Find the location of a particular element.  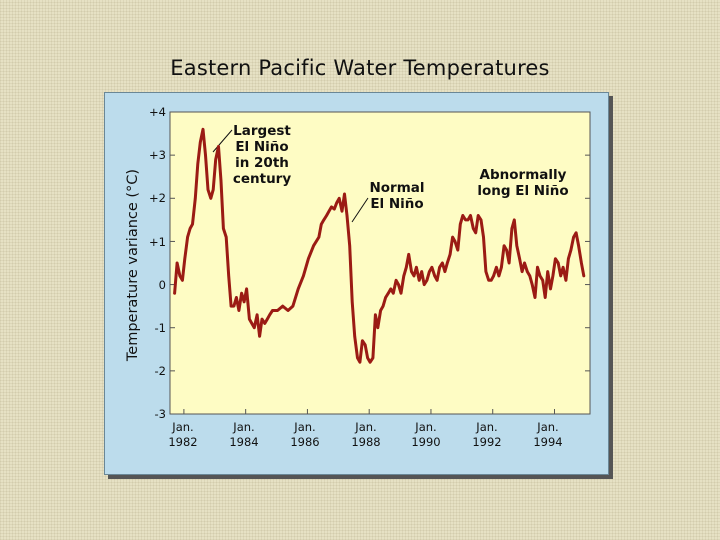

x-tick-label: Jan. 1988 is located at coordinates (366, 434).